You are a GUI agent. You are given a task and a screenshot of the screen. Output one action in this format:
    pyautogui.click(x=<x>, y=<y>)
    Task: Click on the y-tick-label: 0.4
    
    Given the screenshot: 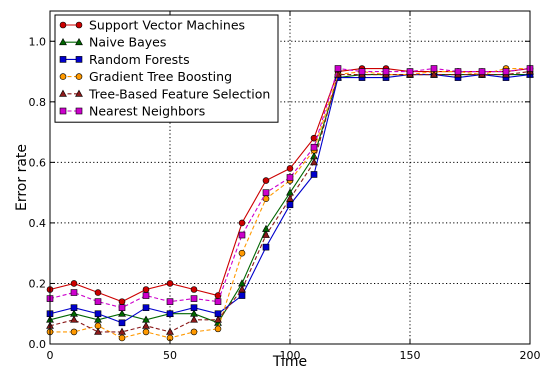 What is the action you would take?
    pyautogui.click(x=38, y=223)
    